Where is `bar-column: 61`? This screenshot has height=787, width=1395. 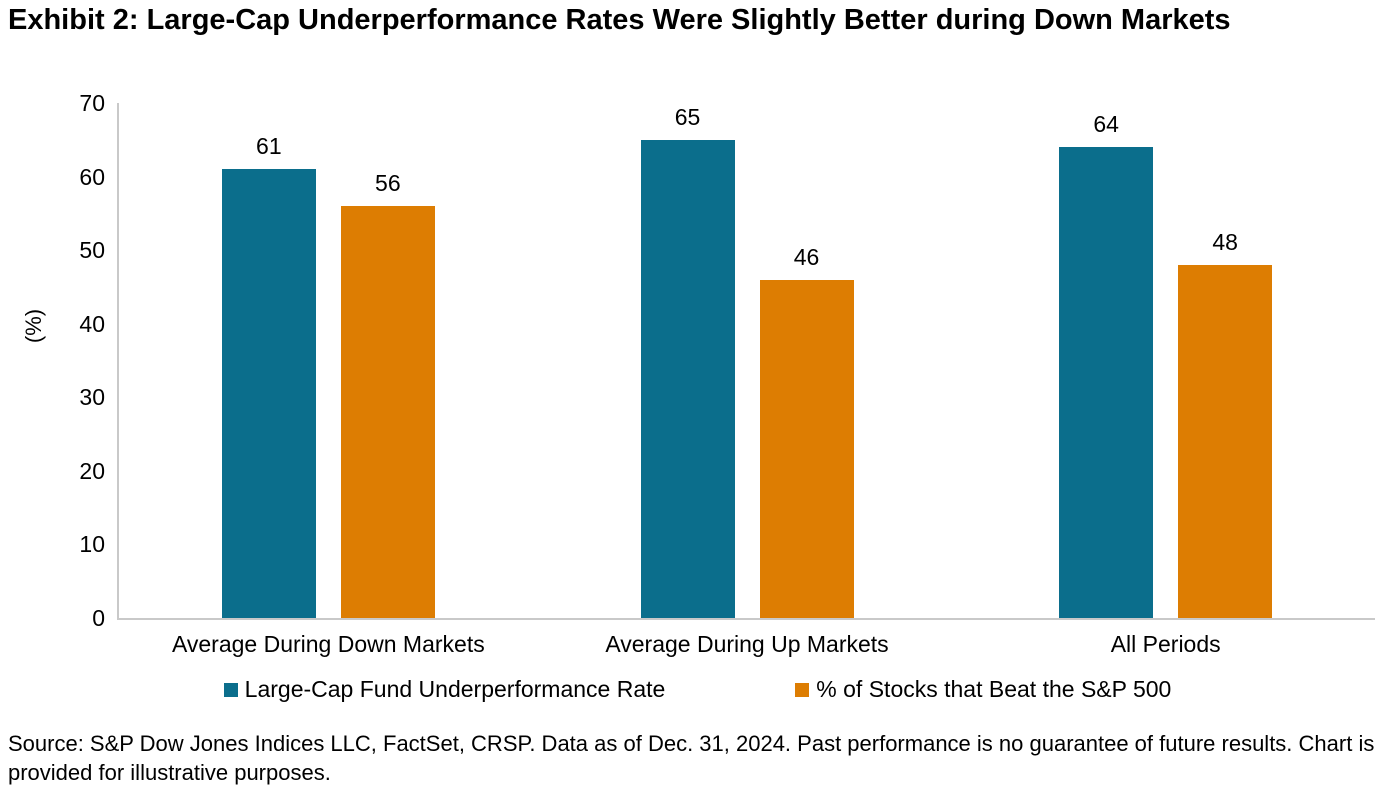
bar-column: 61 is located at coordinates (268, 360).